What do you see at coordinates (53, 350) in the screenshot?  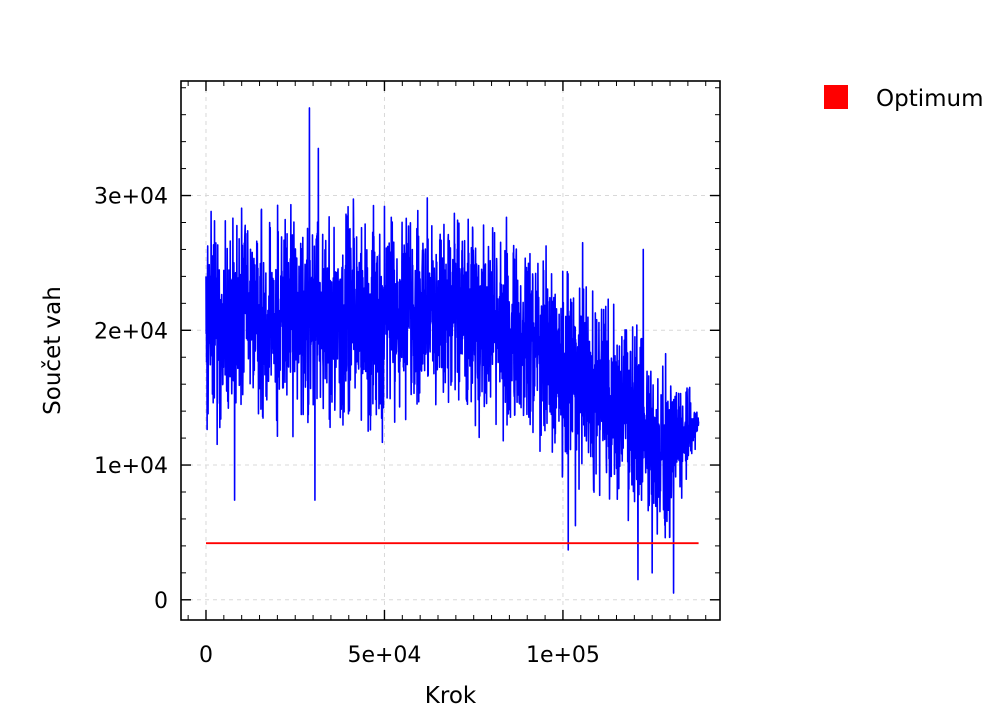 I see `y-axis-label: Součet vah` at bounding box center [53, 350].